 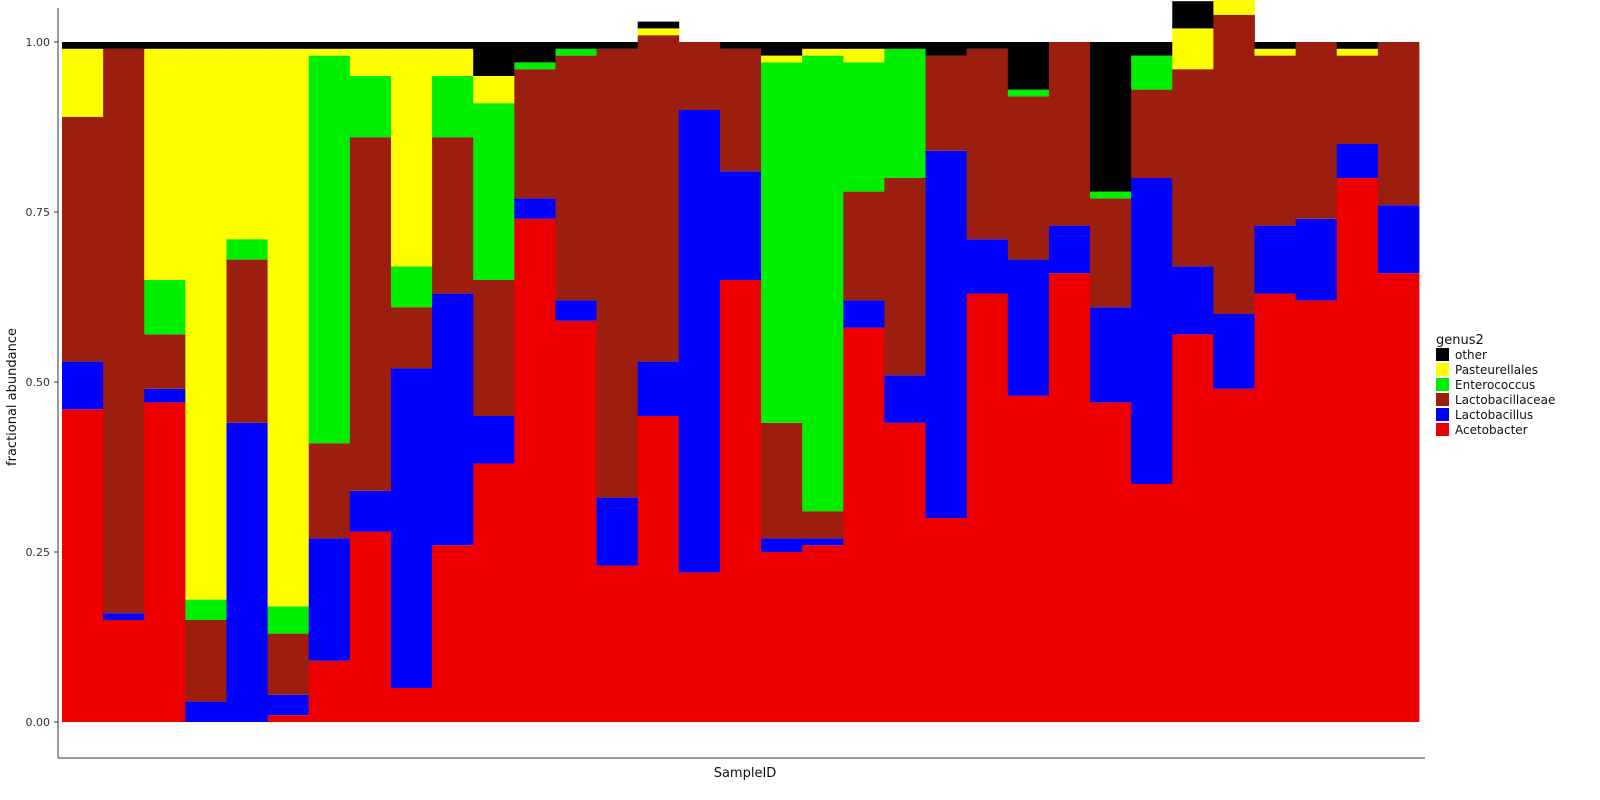 What do you see at coordinates (658, 32) in the screenshot?
I see `bar-segment-15-pasteurellales` at bounding box center [658, 32].